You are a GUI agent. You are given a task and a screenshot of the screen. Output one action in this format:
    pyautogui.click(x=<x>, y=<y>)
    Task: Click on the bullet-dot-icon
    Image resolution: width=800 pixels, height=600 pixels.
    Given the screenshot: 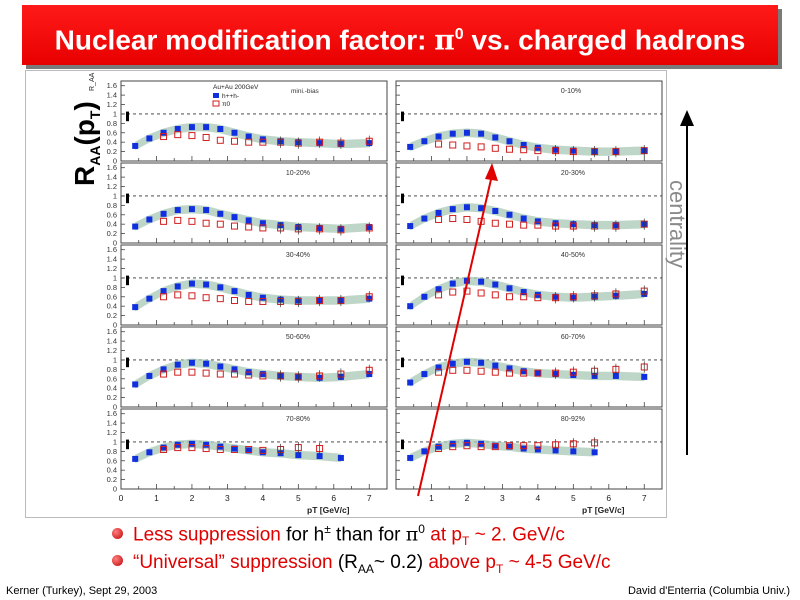 What is the action you would take?
    pyautogui.click(x=117, y=561)
    